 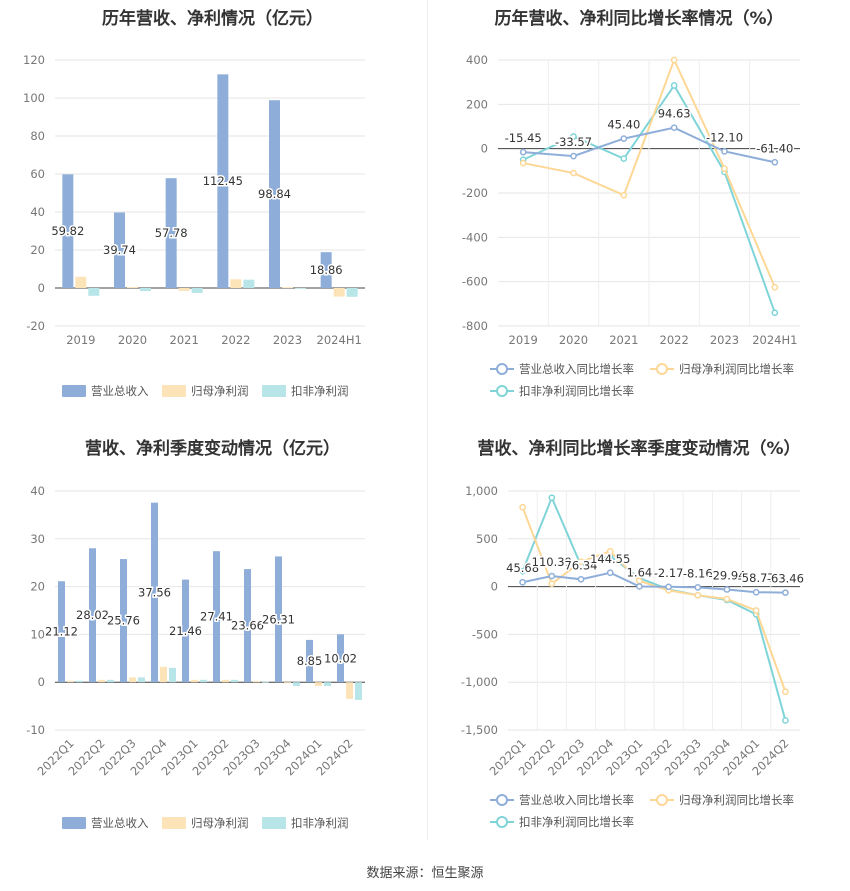 I want to click on data-label: -58.77, so click(x=756, y=578).